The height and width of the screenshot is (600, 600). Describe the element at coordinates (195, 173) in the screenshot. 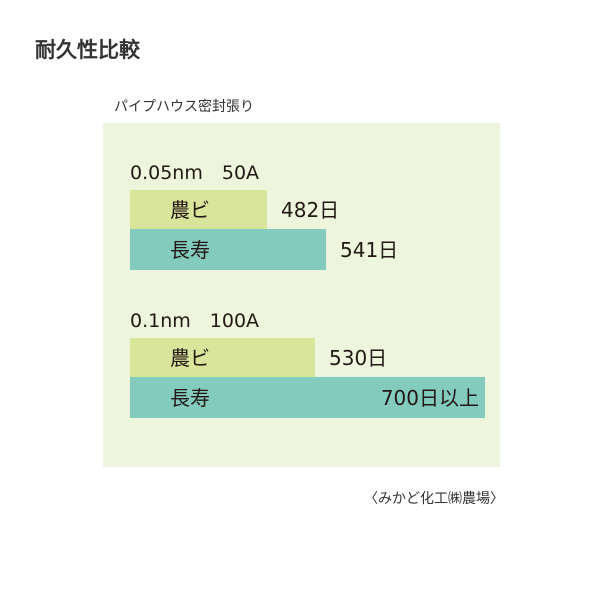

I see `group-label: 0.05nm 50A` at that location.